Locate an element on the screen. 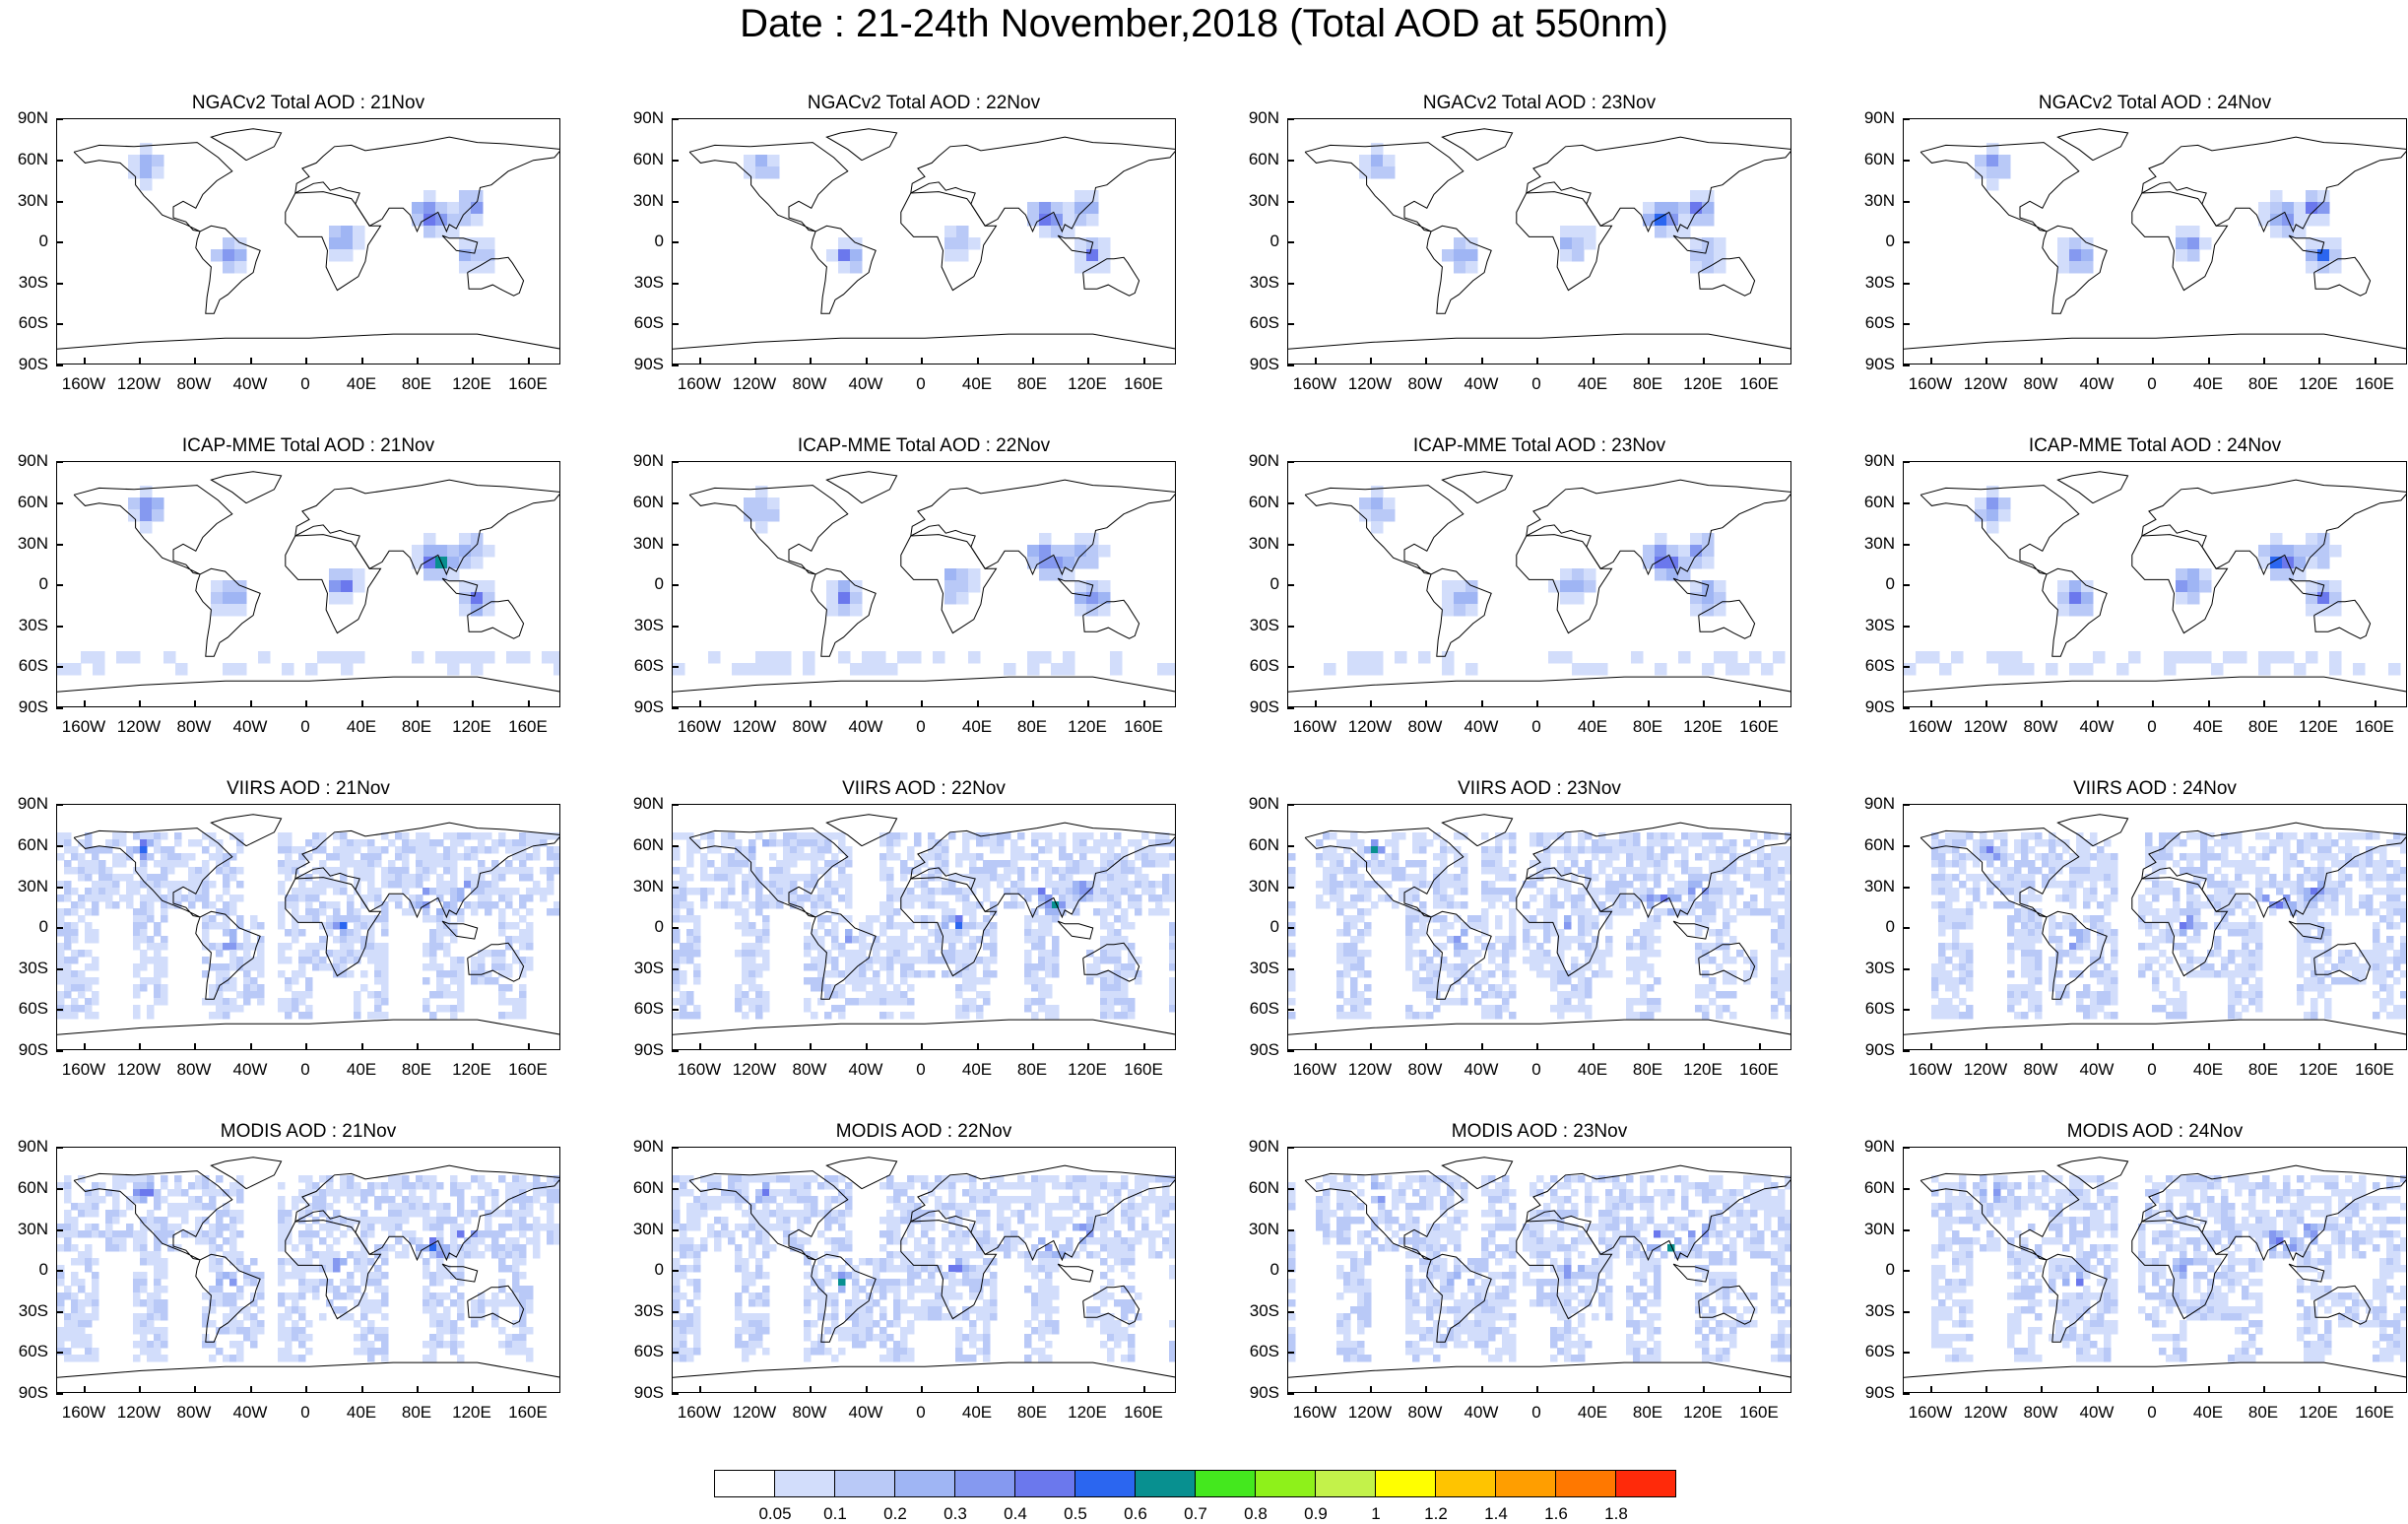  lat-tick-label: 30S is located at coordinates (1258, 968).